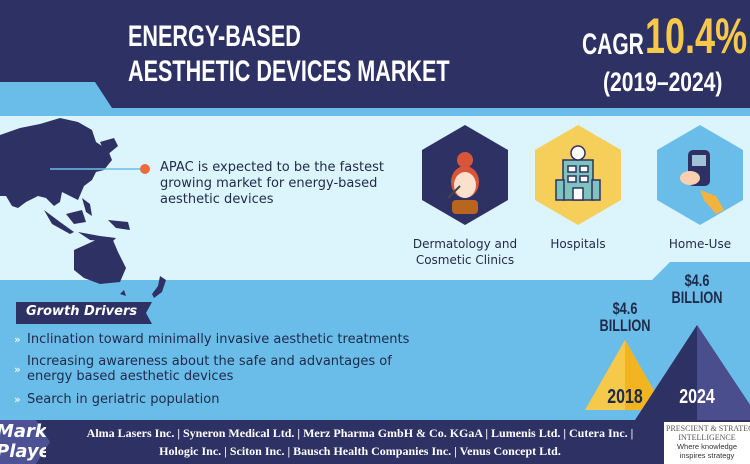 This screenshot has width=750, height=464. What do you see at coordinates (625, 317) in the screenshot?
I see `value-2018: $4.6 BILLION` at bounding box center [625, 317].